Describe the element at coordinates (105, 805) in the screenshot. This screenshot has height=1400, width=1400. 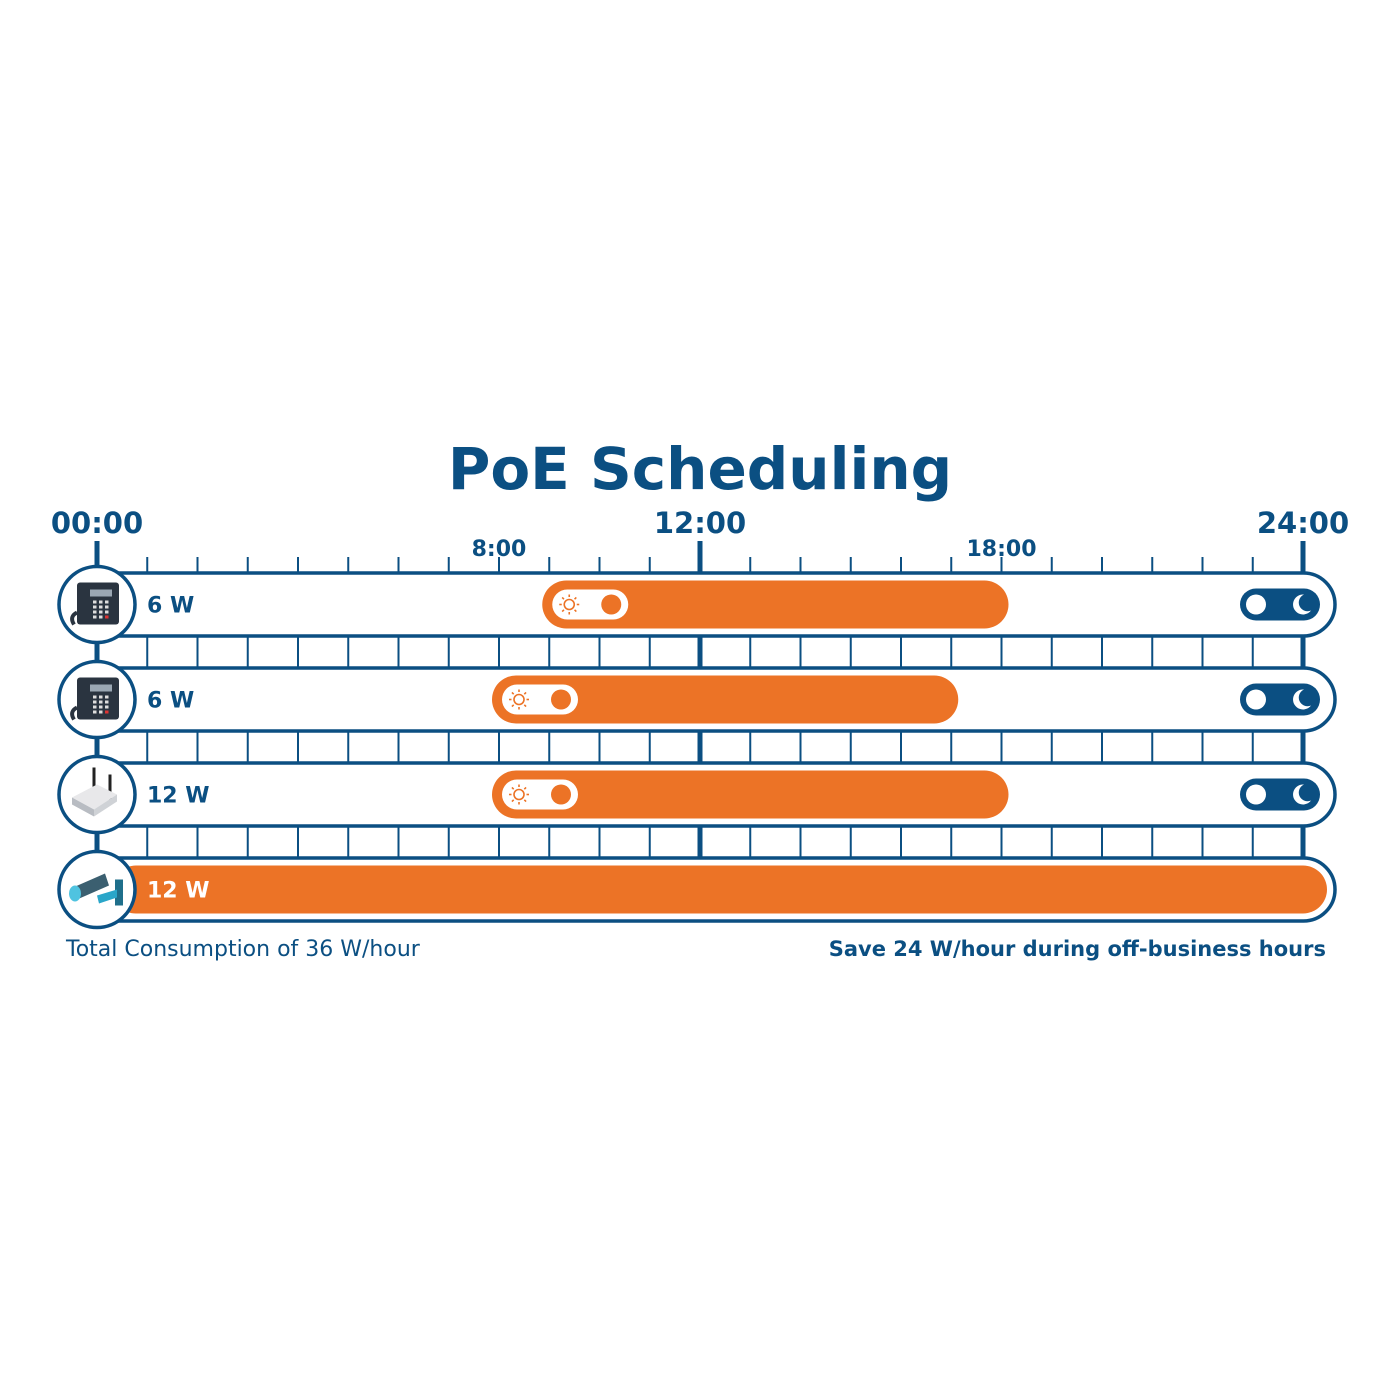
I see `router-front` at that location.